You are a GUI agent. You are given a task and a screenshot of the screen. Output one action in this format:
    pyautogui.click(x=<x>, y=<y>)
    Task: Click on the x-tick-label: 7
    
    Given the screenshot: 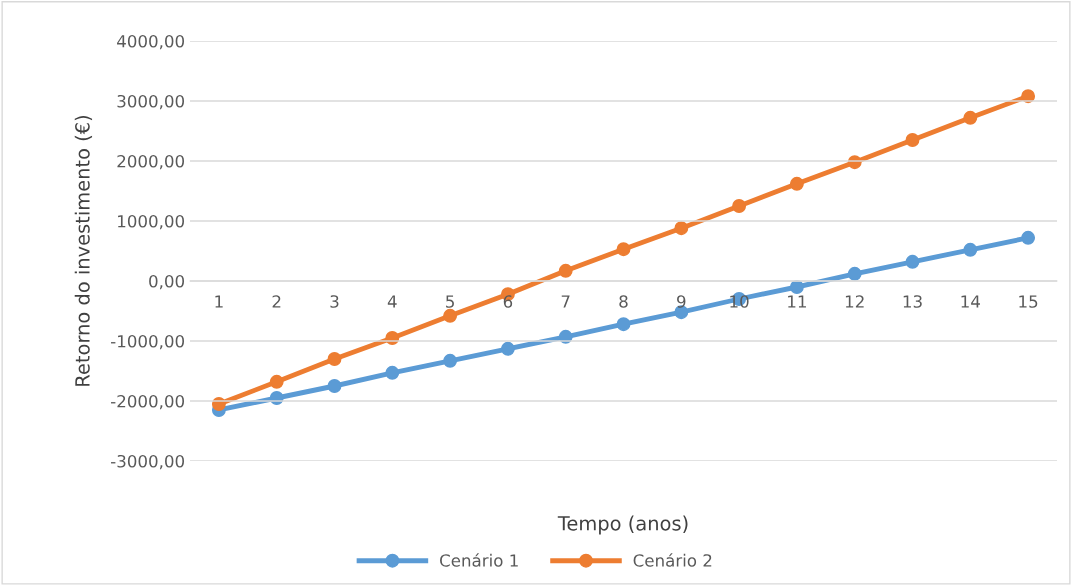 What is the action you would take?
    pyautogui.click(x=565, y=301)
    